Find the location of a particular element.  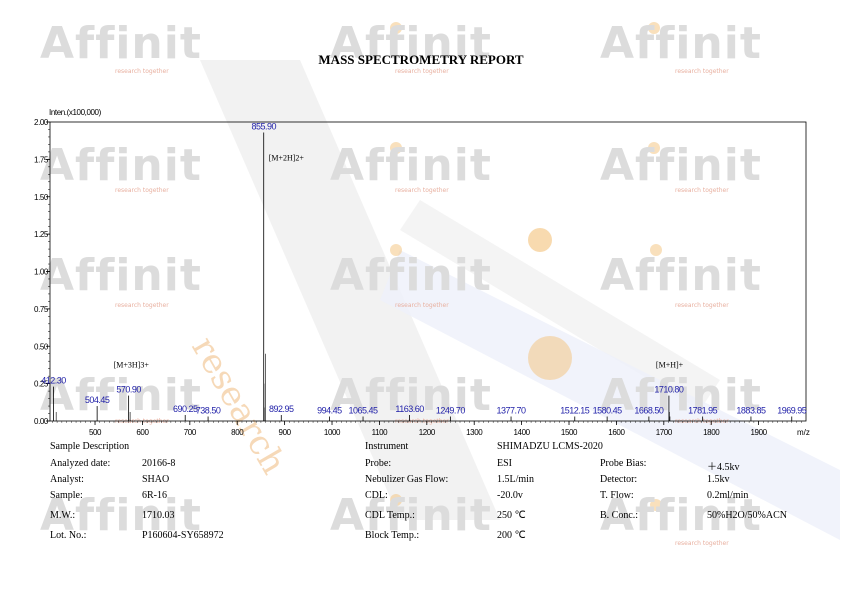

peak-label: 1668.50 is located at coordinates (649, 411).